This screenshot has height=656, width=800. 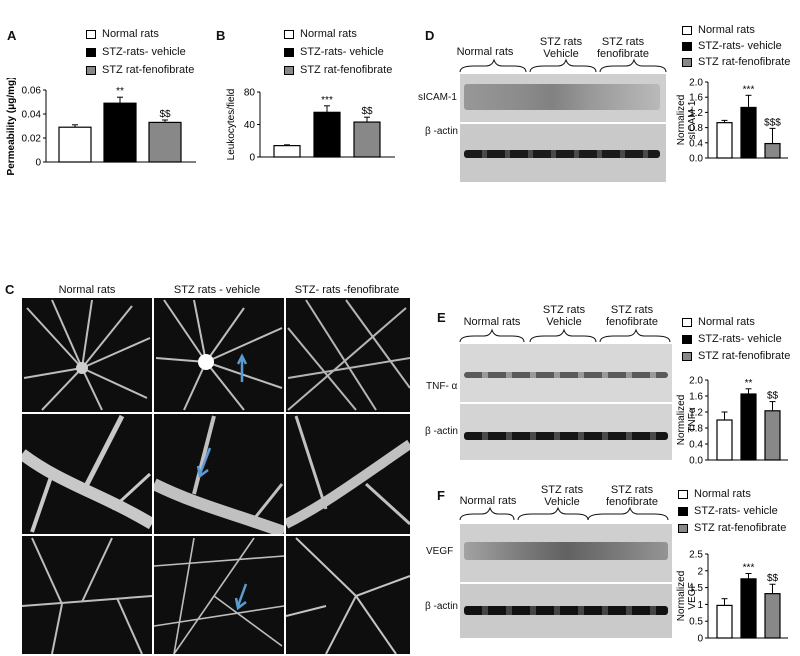 I want to click on blot-e-group-fenofibrate: STZ rats fenofibrate, so click(x=632, y=316).